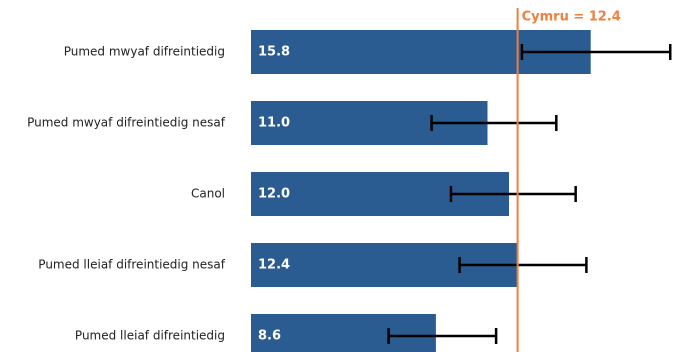 The width and height of the screenshot is (681, 352). Describe the element at coordinates (571, 17) in the screenshot. I see `reference-label: Cymru = 12.4` at that location.